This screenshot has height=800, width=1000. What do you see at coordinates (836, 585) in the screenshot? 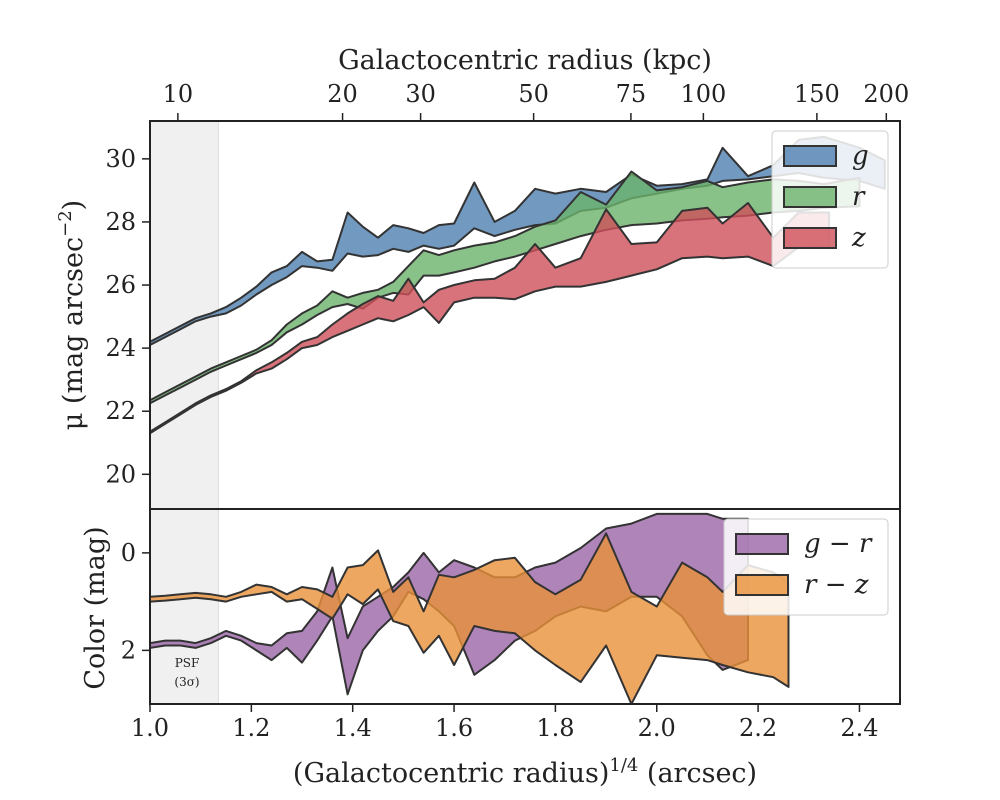
I see `legend-label-r-z: r − z` at bounding box center [836, 585].